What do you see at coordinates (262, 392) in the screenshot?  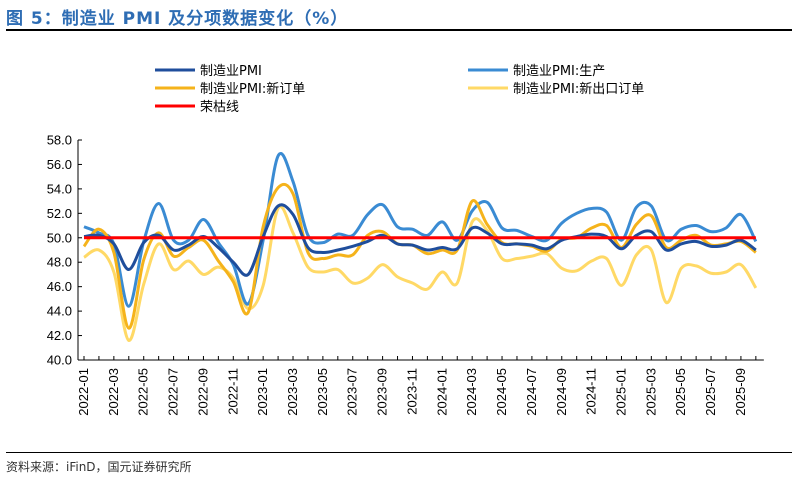 I see `x-tick-label: 2023-01` at bounding box center [262, 392].